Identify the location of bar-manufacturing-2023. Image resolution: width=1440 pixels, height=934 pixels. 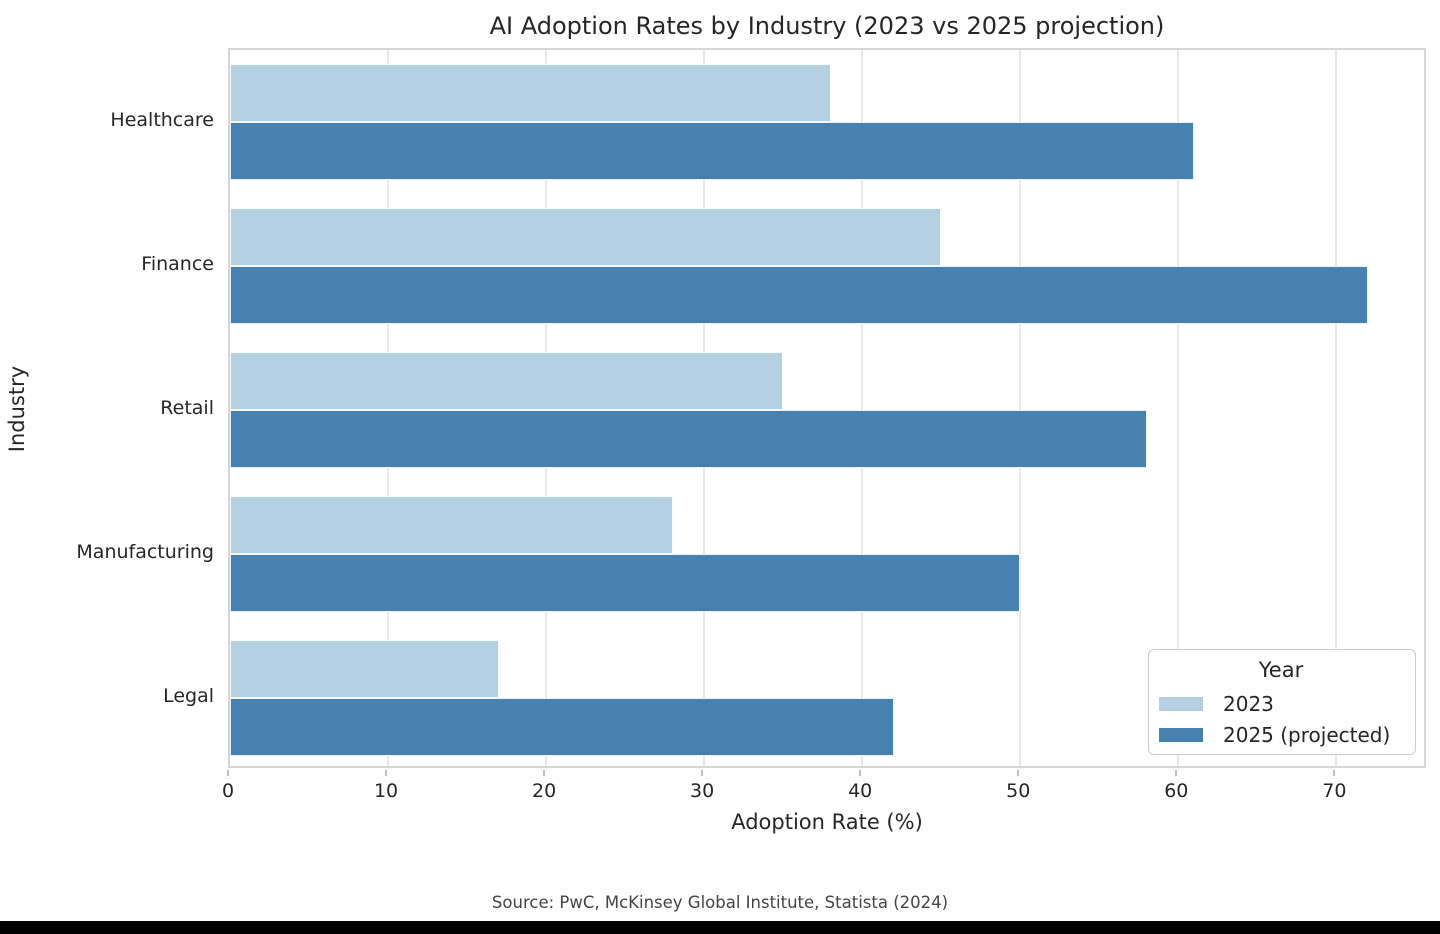
(451, 525).